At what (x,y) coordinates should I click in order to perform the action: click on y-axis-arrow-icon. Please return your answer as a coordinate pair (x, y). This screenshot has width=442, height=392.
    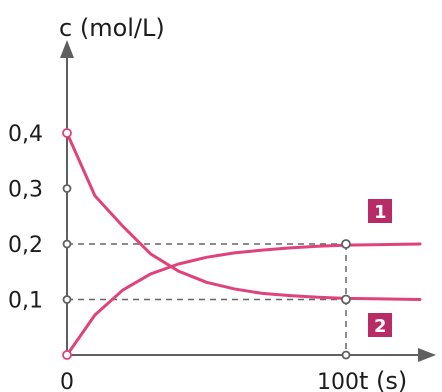
    Looking at the image, I should click on (67, 49).